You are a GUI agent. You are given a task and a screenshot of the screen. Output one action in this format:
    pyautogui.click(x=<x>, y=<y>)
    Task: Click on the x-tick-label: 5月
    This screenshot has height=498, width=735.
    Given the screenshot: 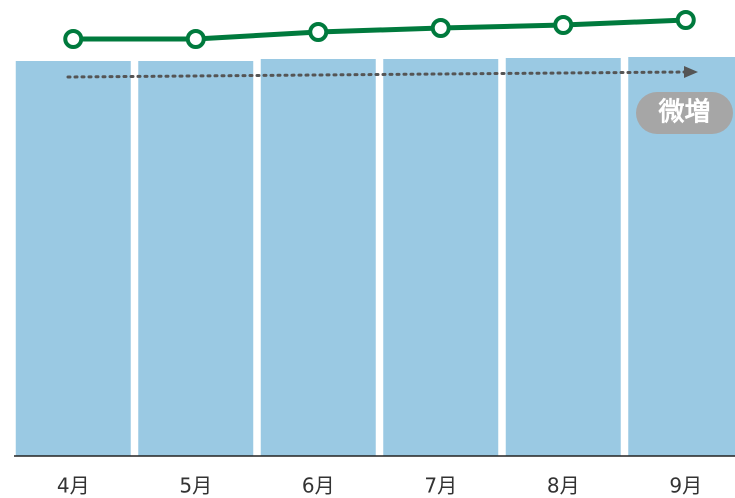 What is the action you would take?
    pyautogui.click(x=195, y=486)
    